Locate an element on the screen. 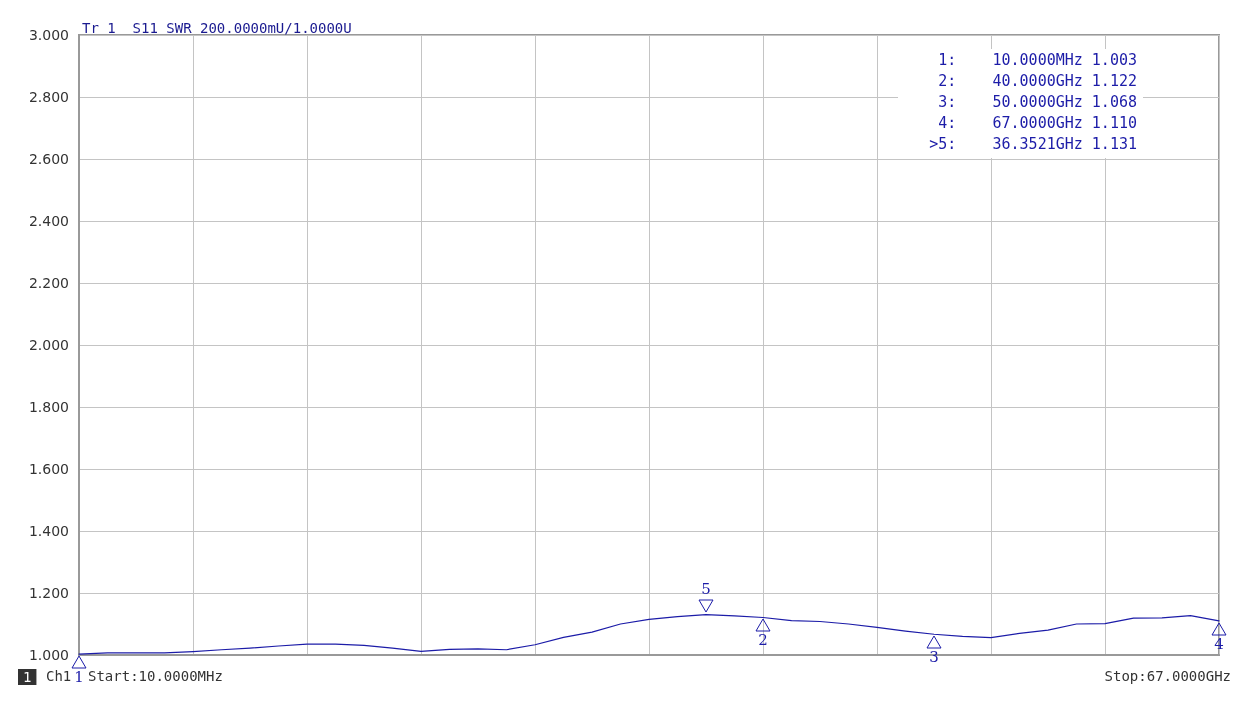  annotation: 5 is located at coordinates (706, 588).